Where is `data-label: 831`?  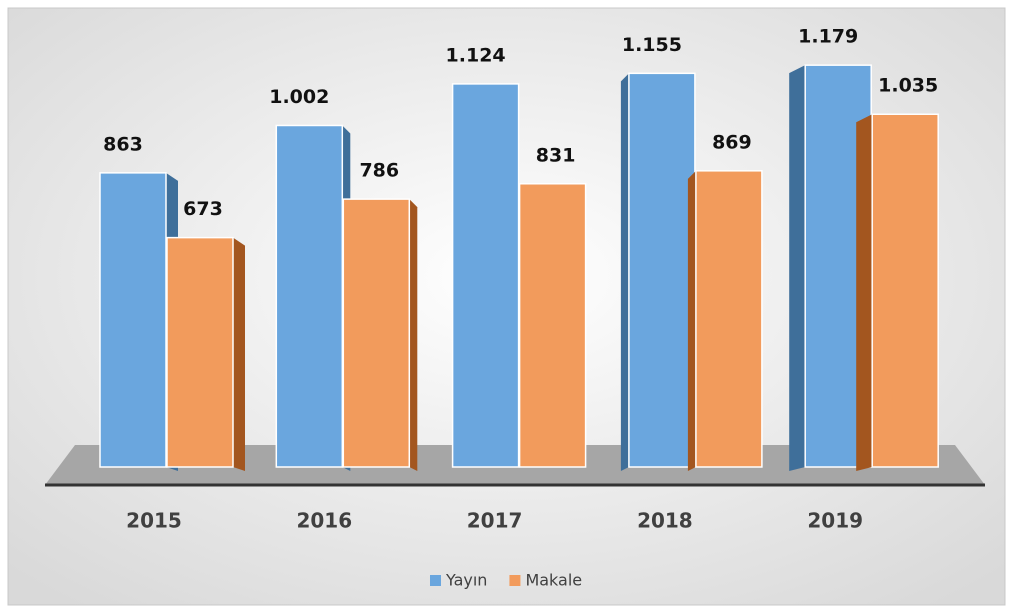
data-label: 831 is located at coordinates (556, 155).